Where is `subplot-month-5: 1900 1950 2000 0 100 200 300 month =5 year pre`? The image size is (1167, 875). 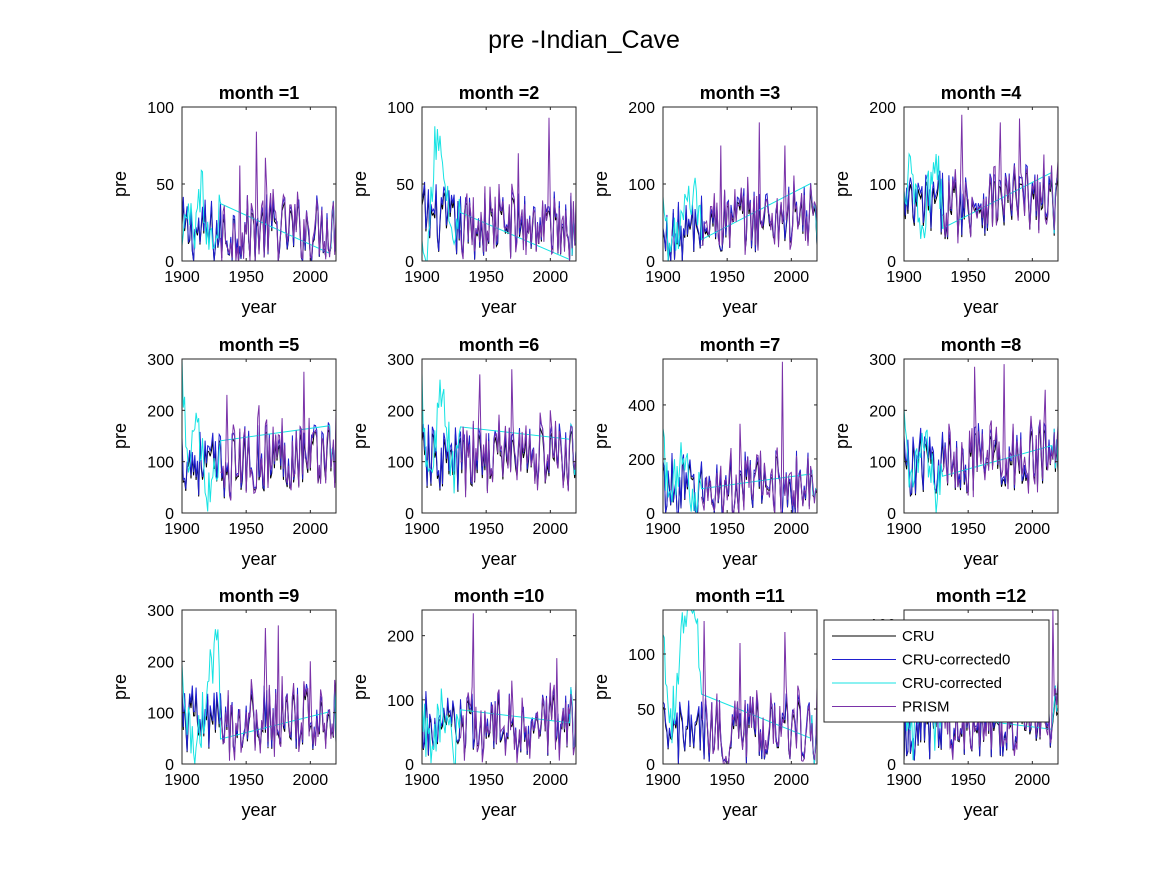
subplot-month-5: 1900 1950 2000 0 100 200 300 month =5 year pre is located at coordinates (223, 452).